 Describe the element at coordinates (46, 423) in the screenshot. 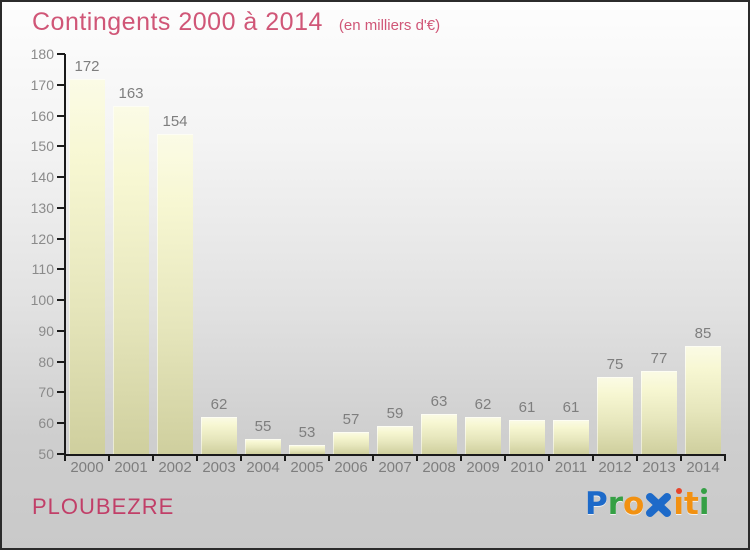

I see `y-axis-tick-label: 60` at that location.